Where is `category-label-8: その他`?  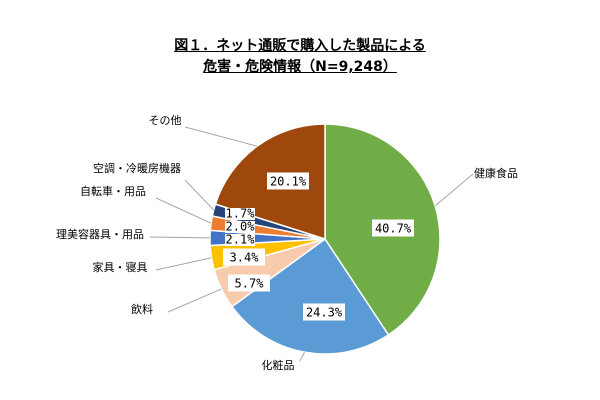 category-label-8: その他 is located at coordinates (165, 120).